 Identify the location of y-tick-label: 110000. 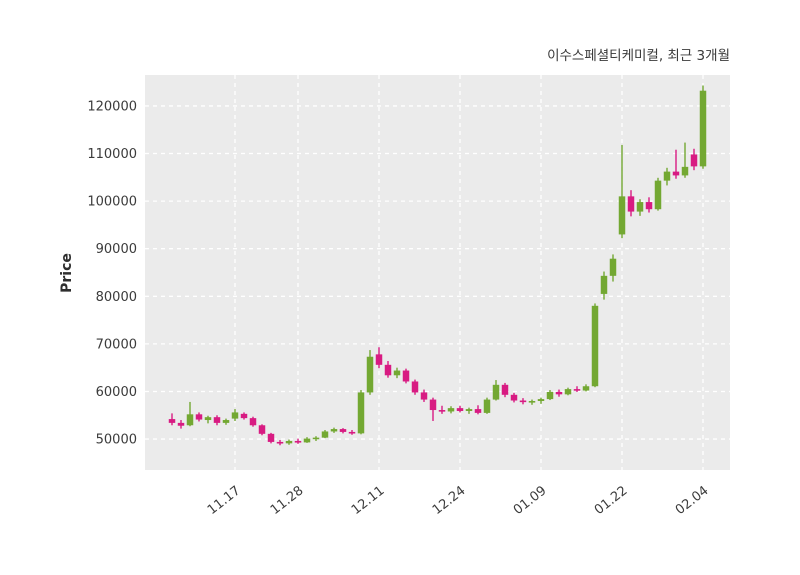
(112, 154).